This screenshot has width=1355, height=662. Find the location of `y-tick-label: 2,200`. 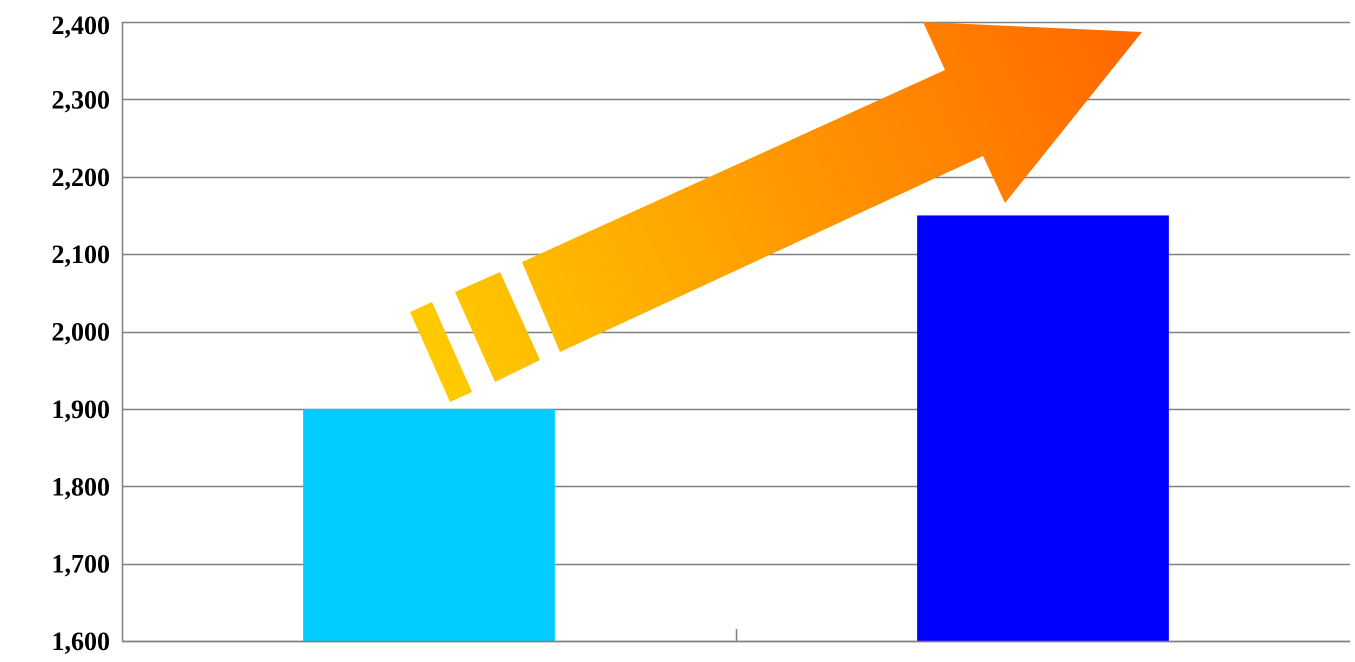

y-tick-label: 2,200 is located at coordinates (81, 177).